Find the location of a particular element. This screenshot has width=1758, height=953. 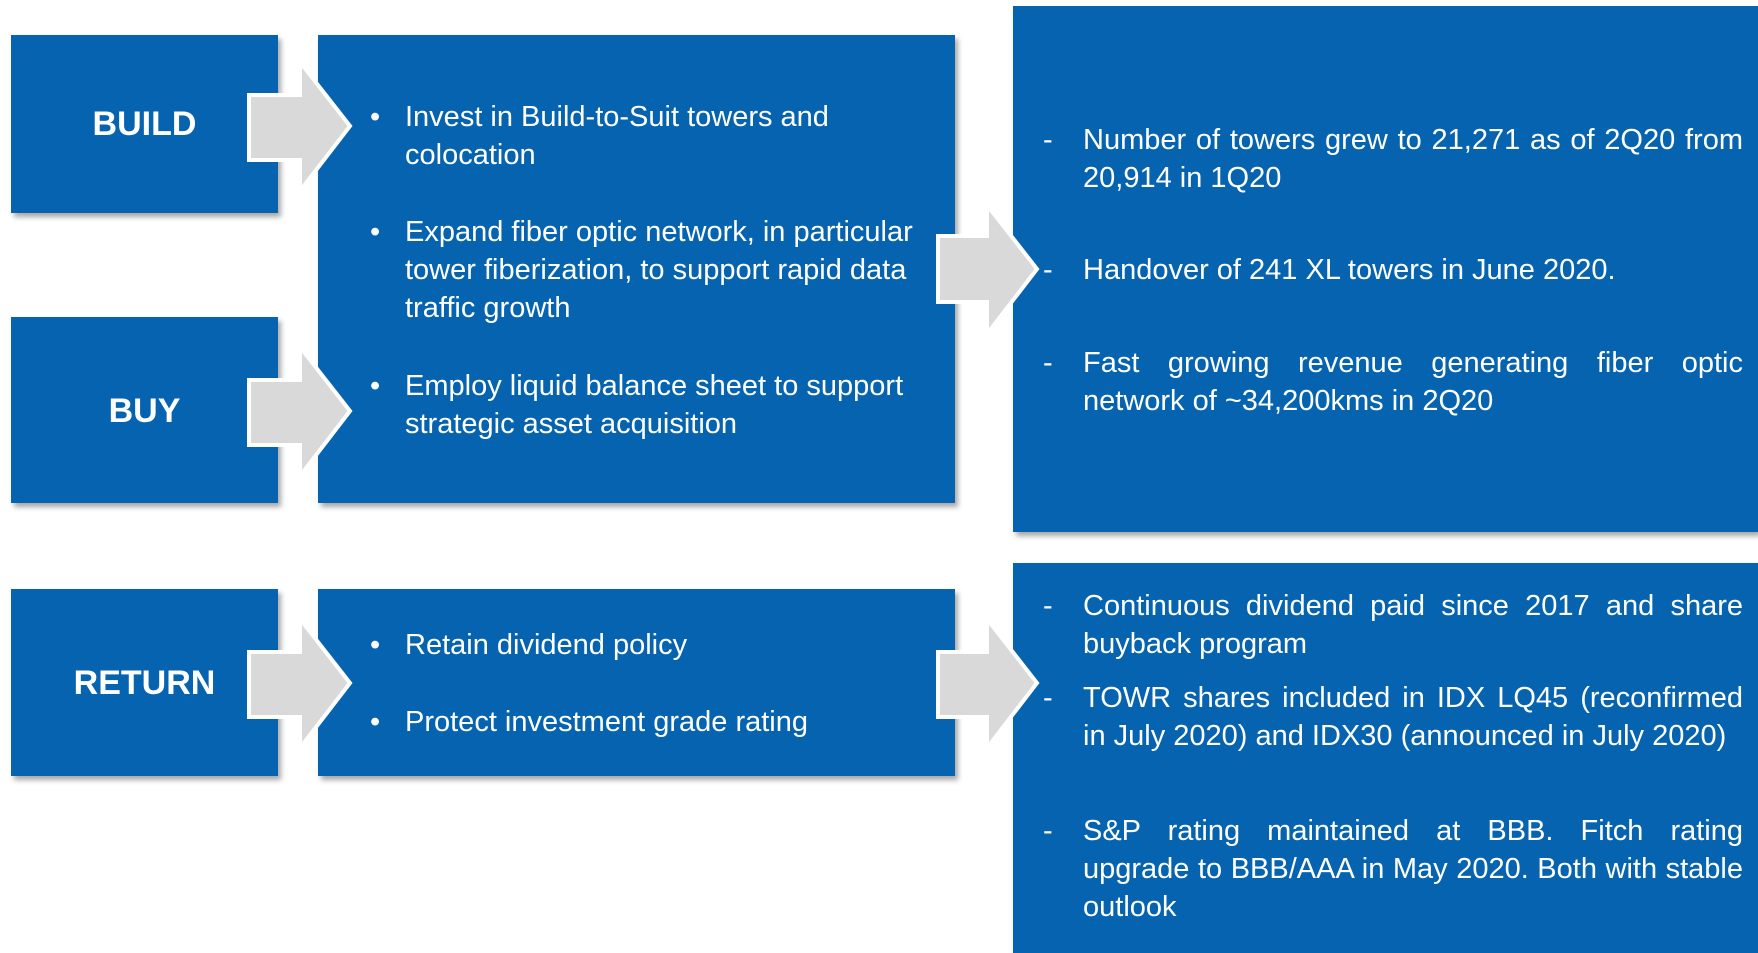

action-item: Retain dividend policy is located at coordinates (647, 645).